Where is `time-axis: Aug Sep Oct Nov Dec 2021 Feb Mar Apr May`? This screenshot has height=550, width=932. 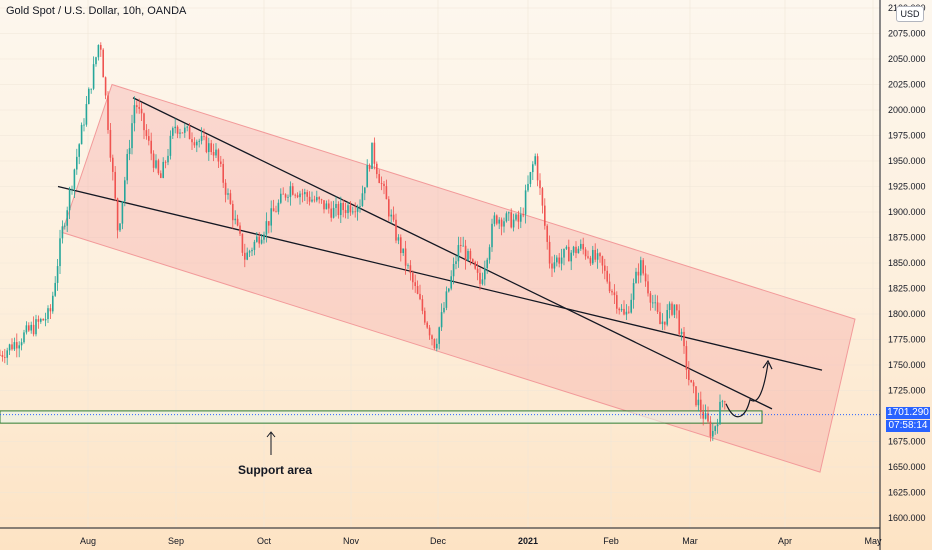 time-axis: Aug Sep Oct Nov Dec 2021 Feb Mar Apr May is located at coordinates (481, 541).